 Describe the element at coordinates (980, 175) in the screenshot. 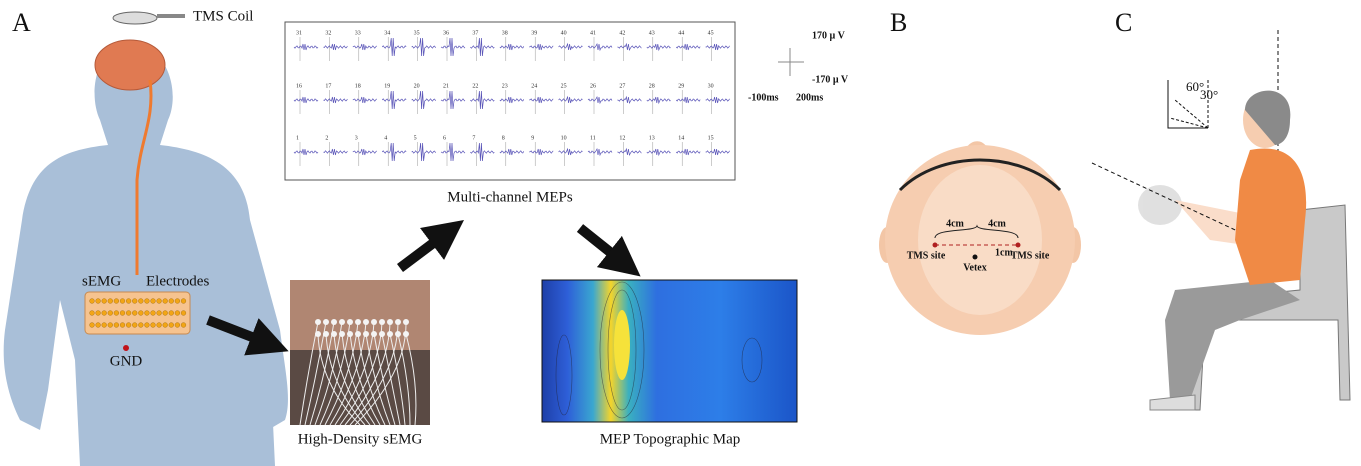

I see `hairline` at that location.